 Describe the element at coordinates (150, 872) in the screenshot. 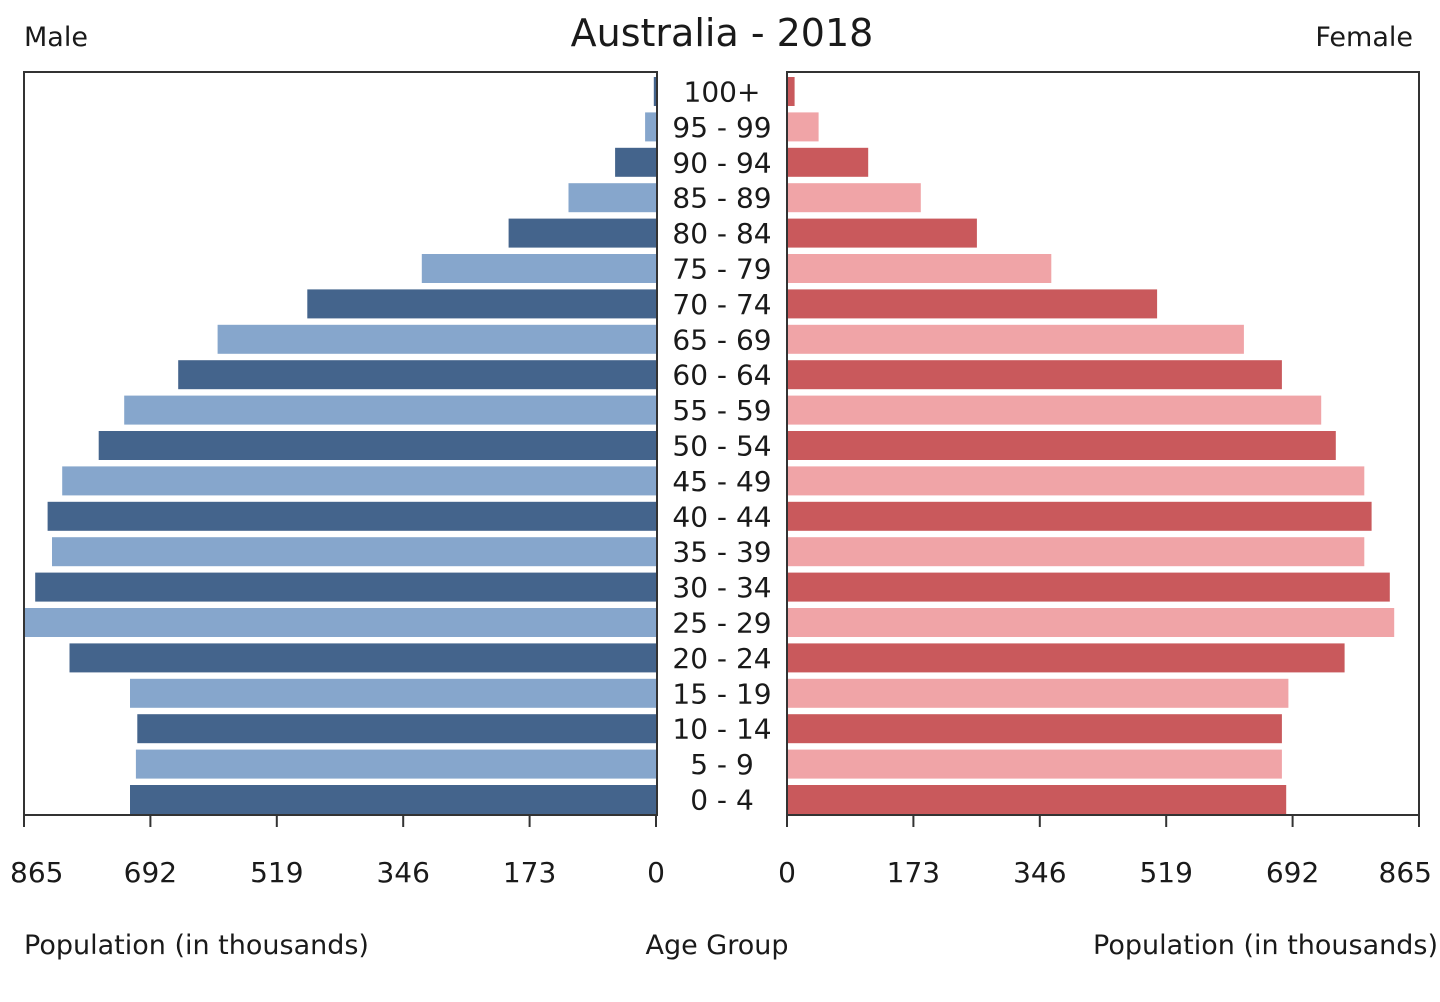

I see `male-tick-label-692: 692` at that location.